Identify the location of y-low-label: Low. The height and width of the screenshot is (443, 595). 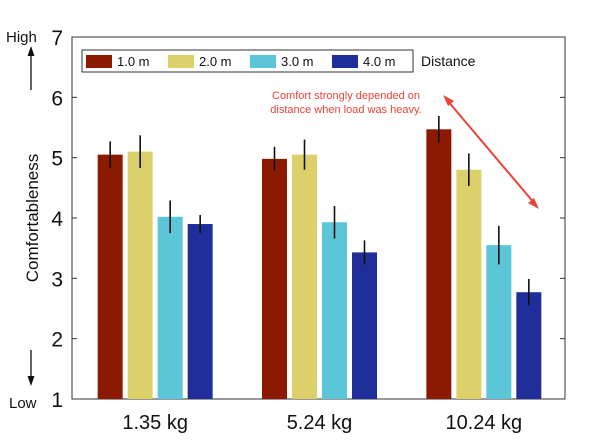
(23, 403).